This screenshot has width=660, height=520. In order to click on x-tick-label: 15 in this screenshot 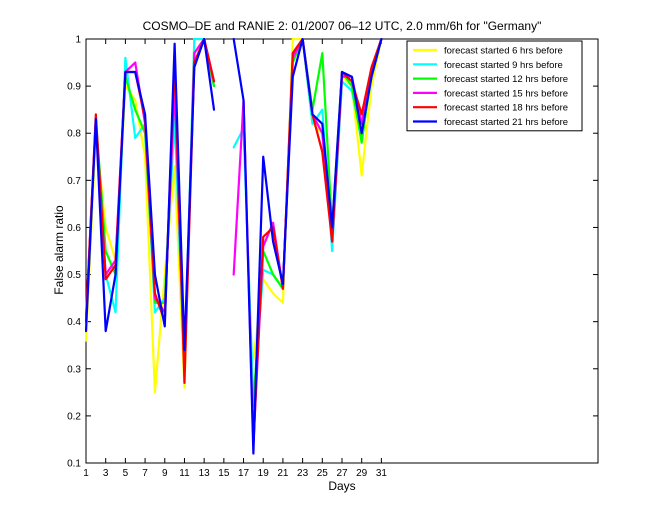, I will do `click(224, 473)`.